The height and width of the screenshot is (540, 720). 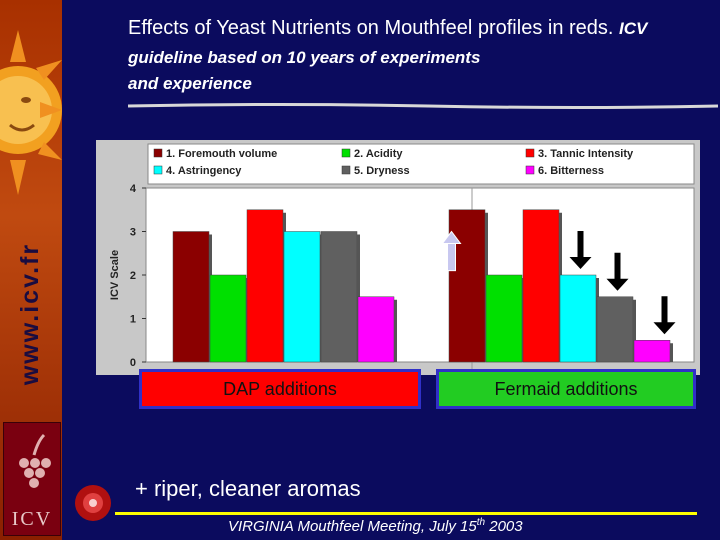 What do you see at coordinates (280, 389) in the screenshot?
I see `dap-label-box: DAP additions` at bounding box center [280, 389].